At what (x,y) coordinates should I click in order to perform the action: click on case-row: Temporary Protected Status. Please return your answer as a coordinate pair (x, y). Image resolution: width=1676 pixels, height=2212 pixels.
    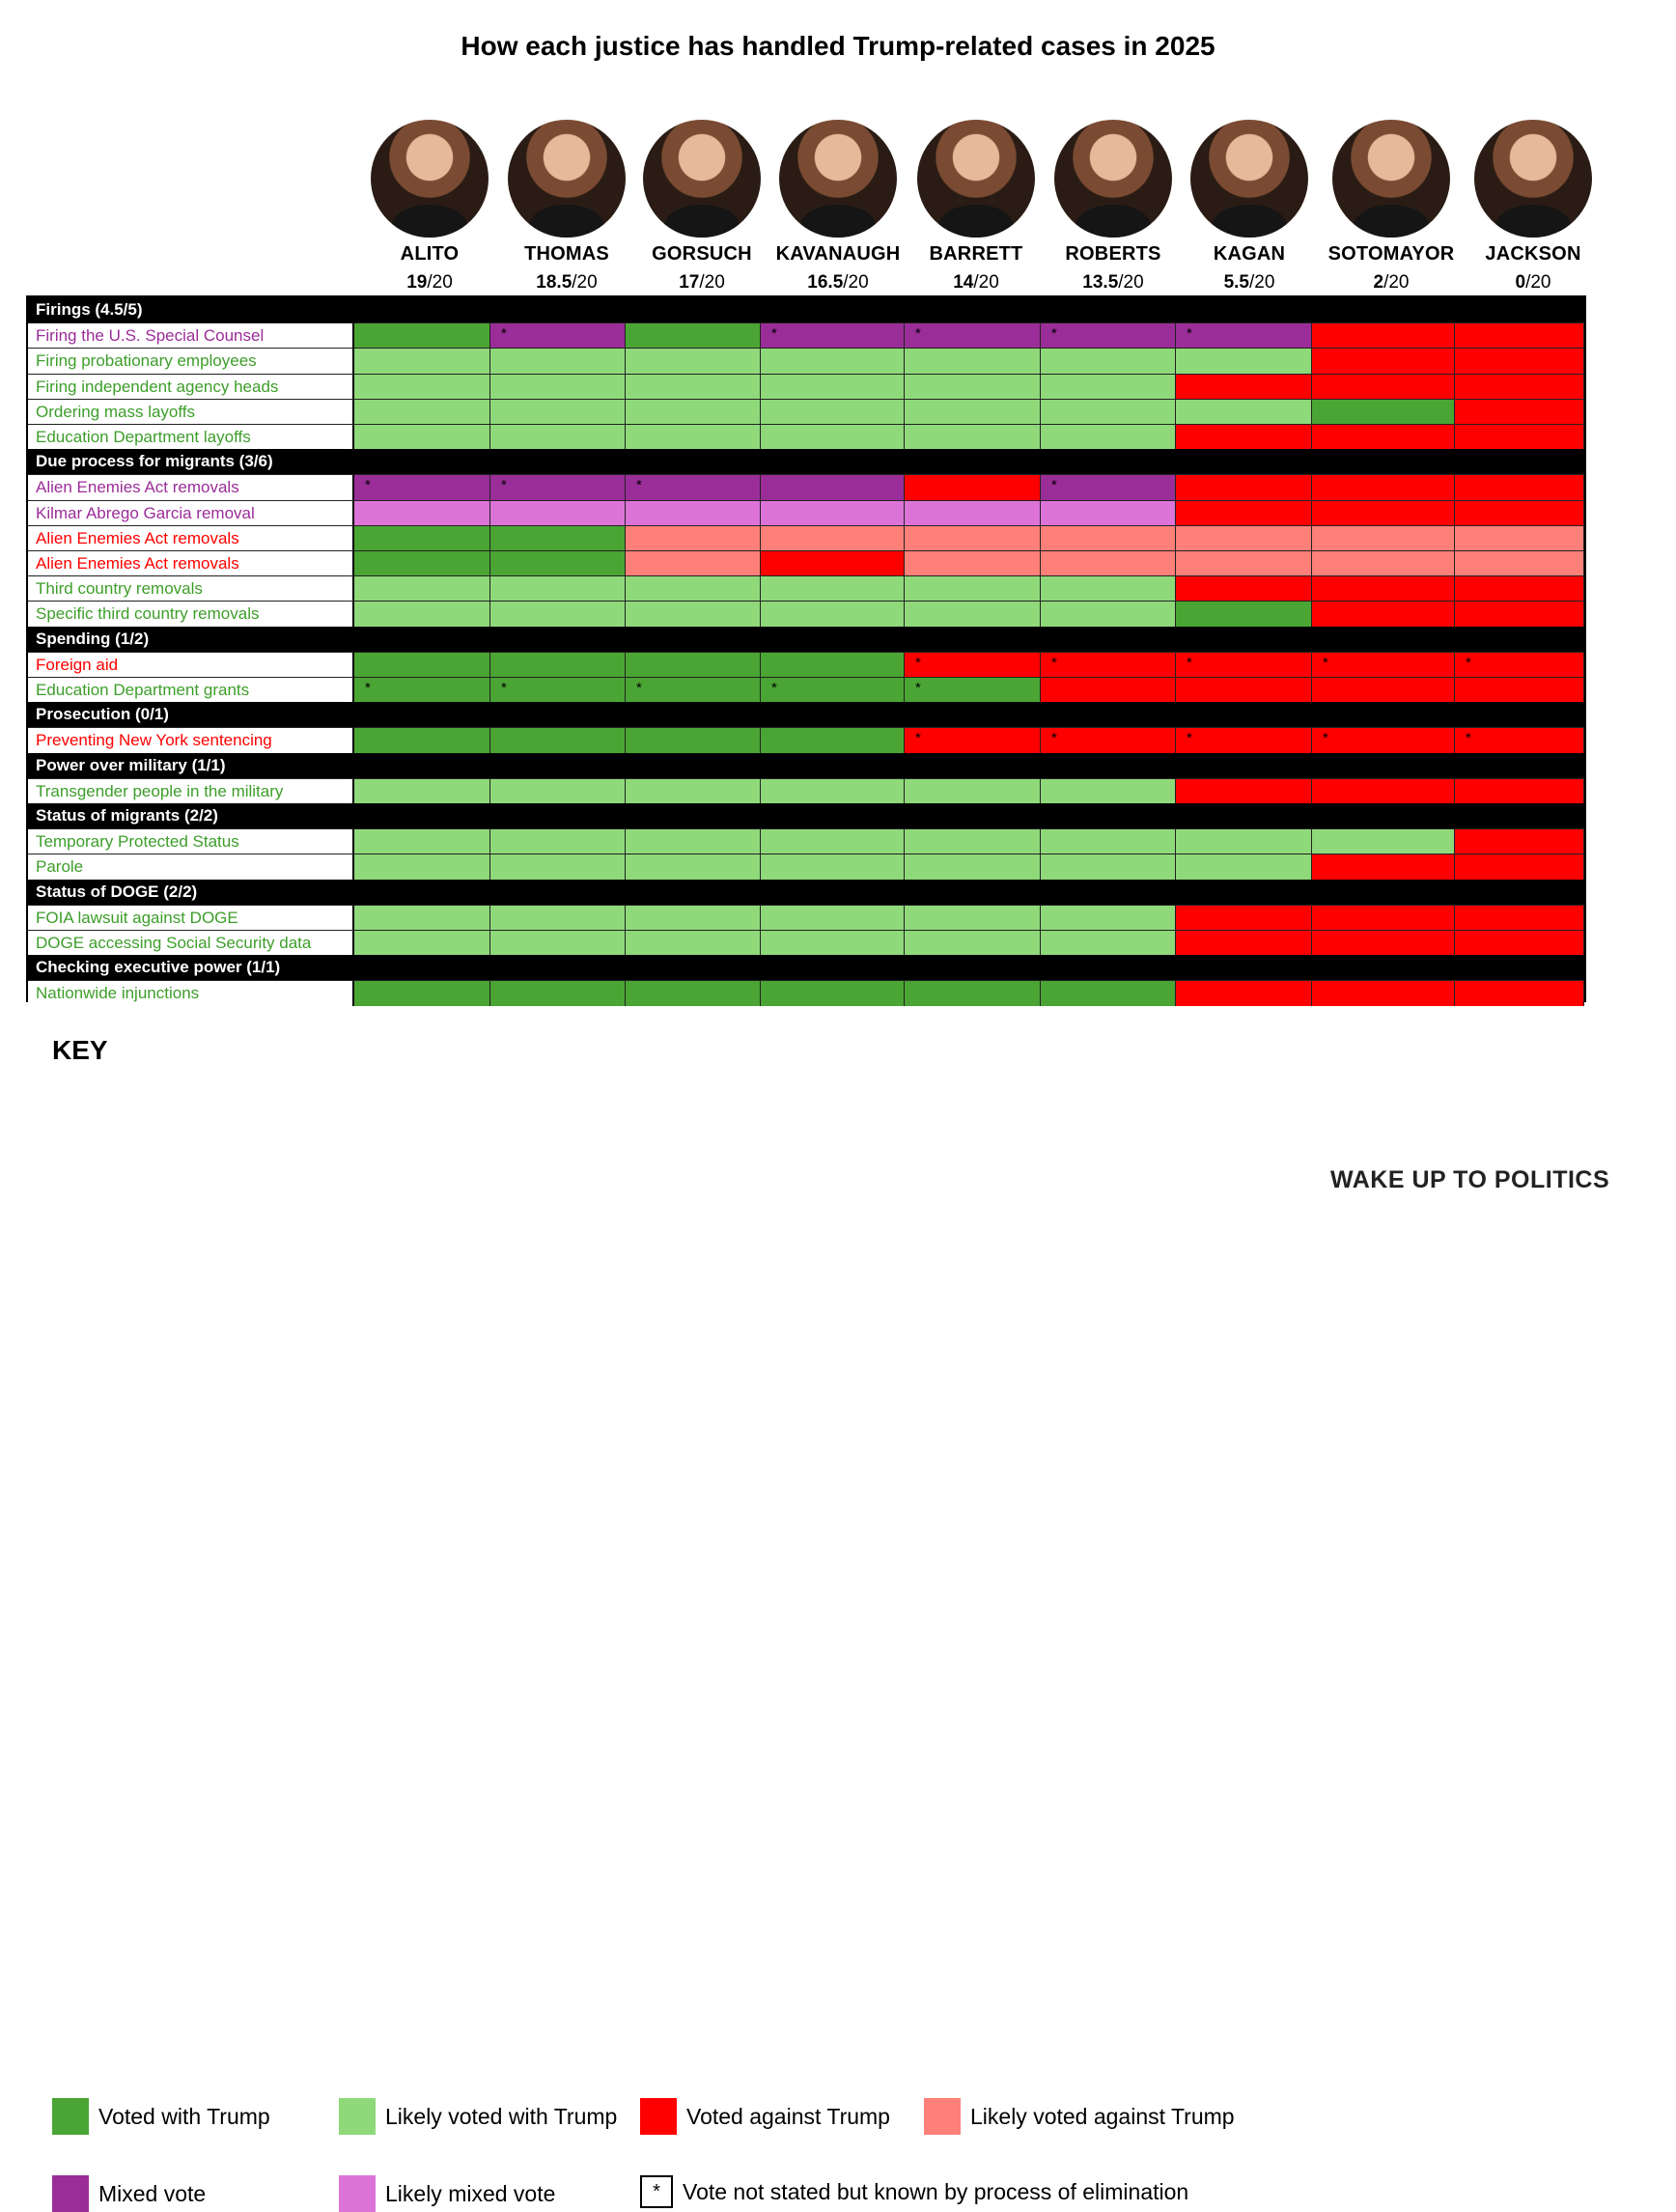
    Looking at the image, I should click on (806, 841).